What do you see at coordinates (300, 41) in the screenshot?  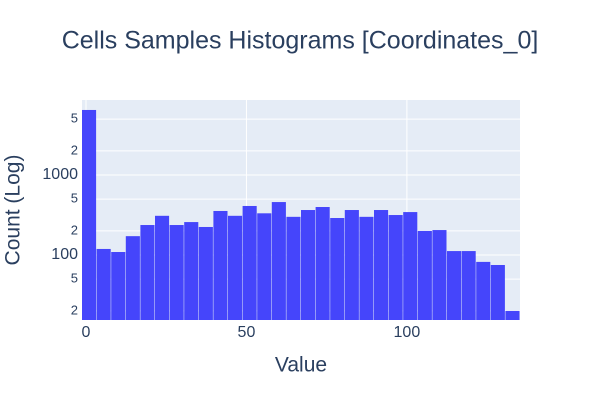 I see `chart-title: Cells Samples Histograms [Coordinates_0]` at bounding box center [300, 41].